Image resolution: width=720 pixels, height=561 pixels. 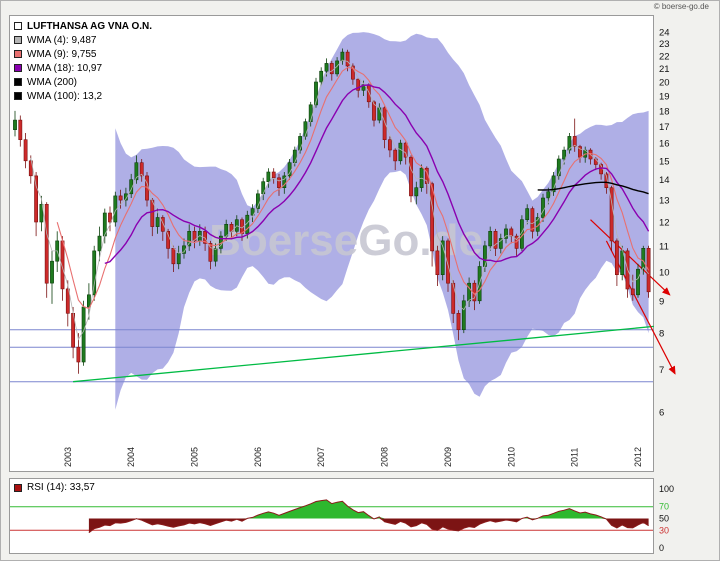 I want to click on rsi-axis-label: 70, so click(x=664, y=507).